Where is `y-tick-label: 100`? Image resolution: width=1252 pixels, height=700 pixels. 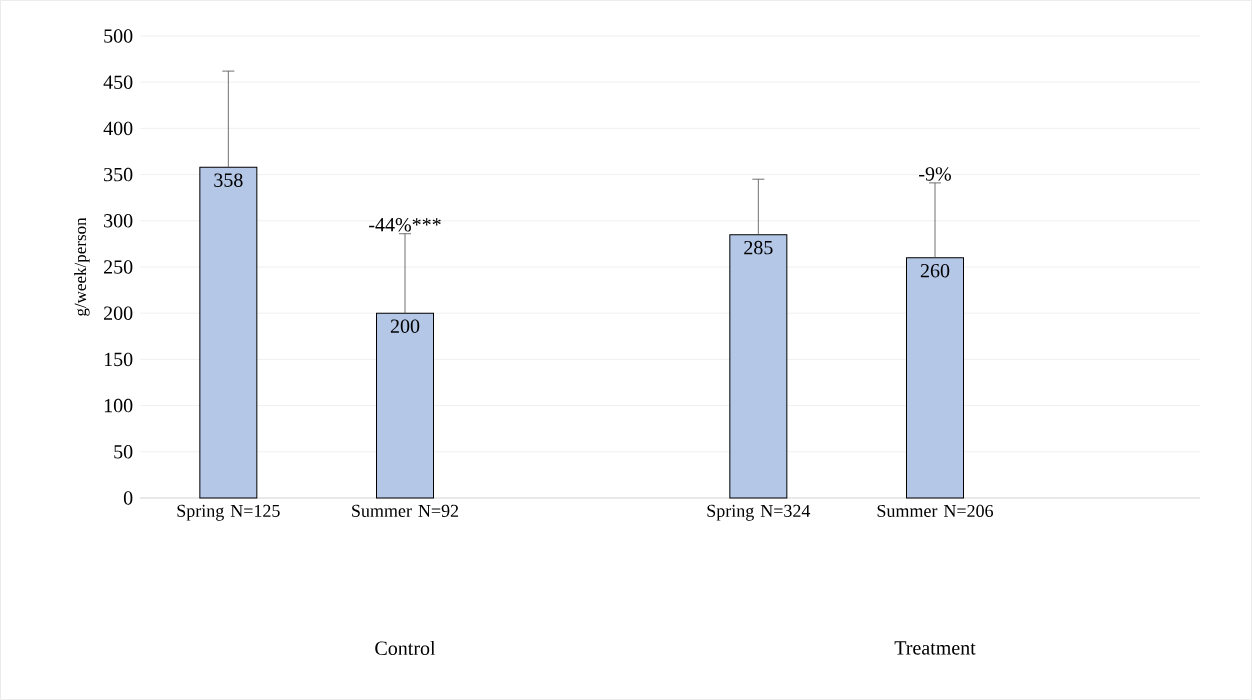 y-tick-label: 100 is located at coordinates (118, 405).